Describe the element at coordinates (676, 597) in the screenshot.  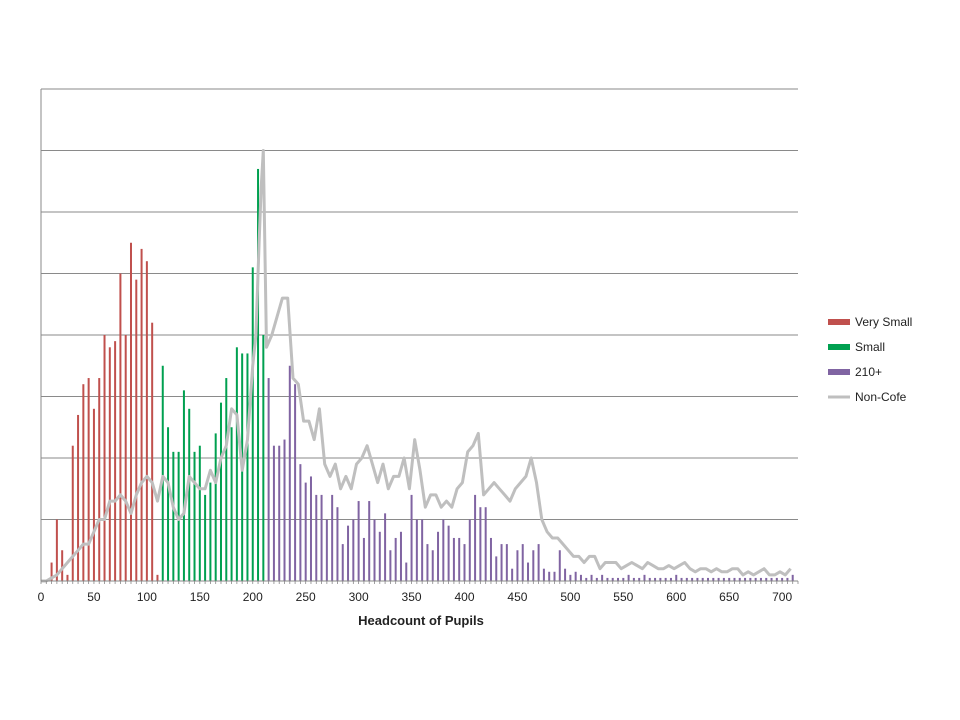
I see `x-tick-label: 600` at that location.